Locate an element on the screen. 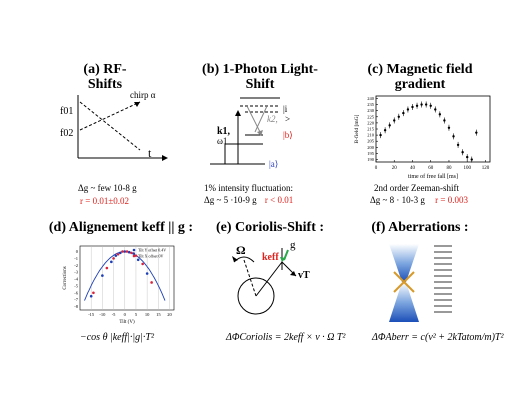 This screenshot has height=410, width=530. panel-b-delta-g: Δg ~ 5 ·10-9 g is located at coordinates (230, 200).